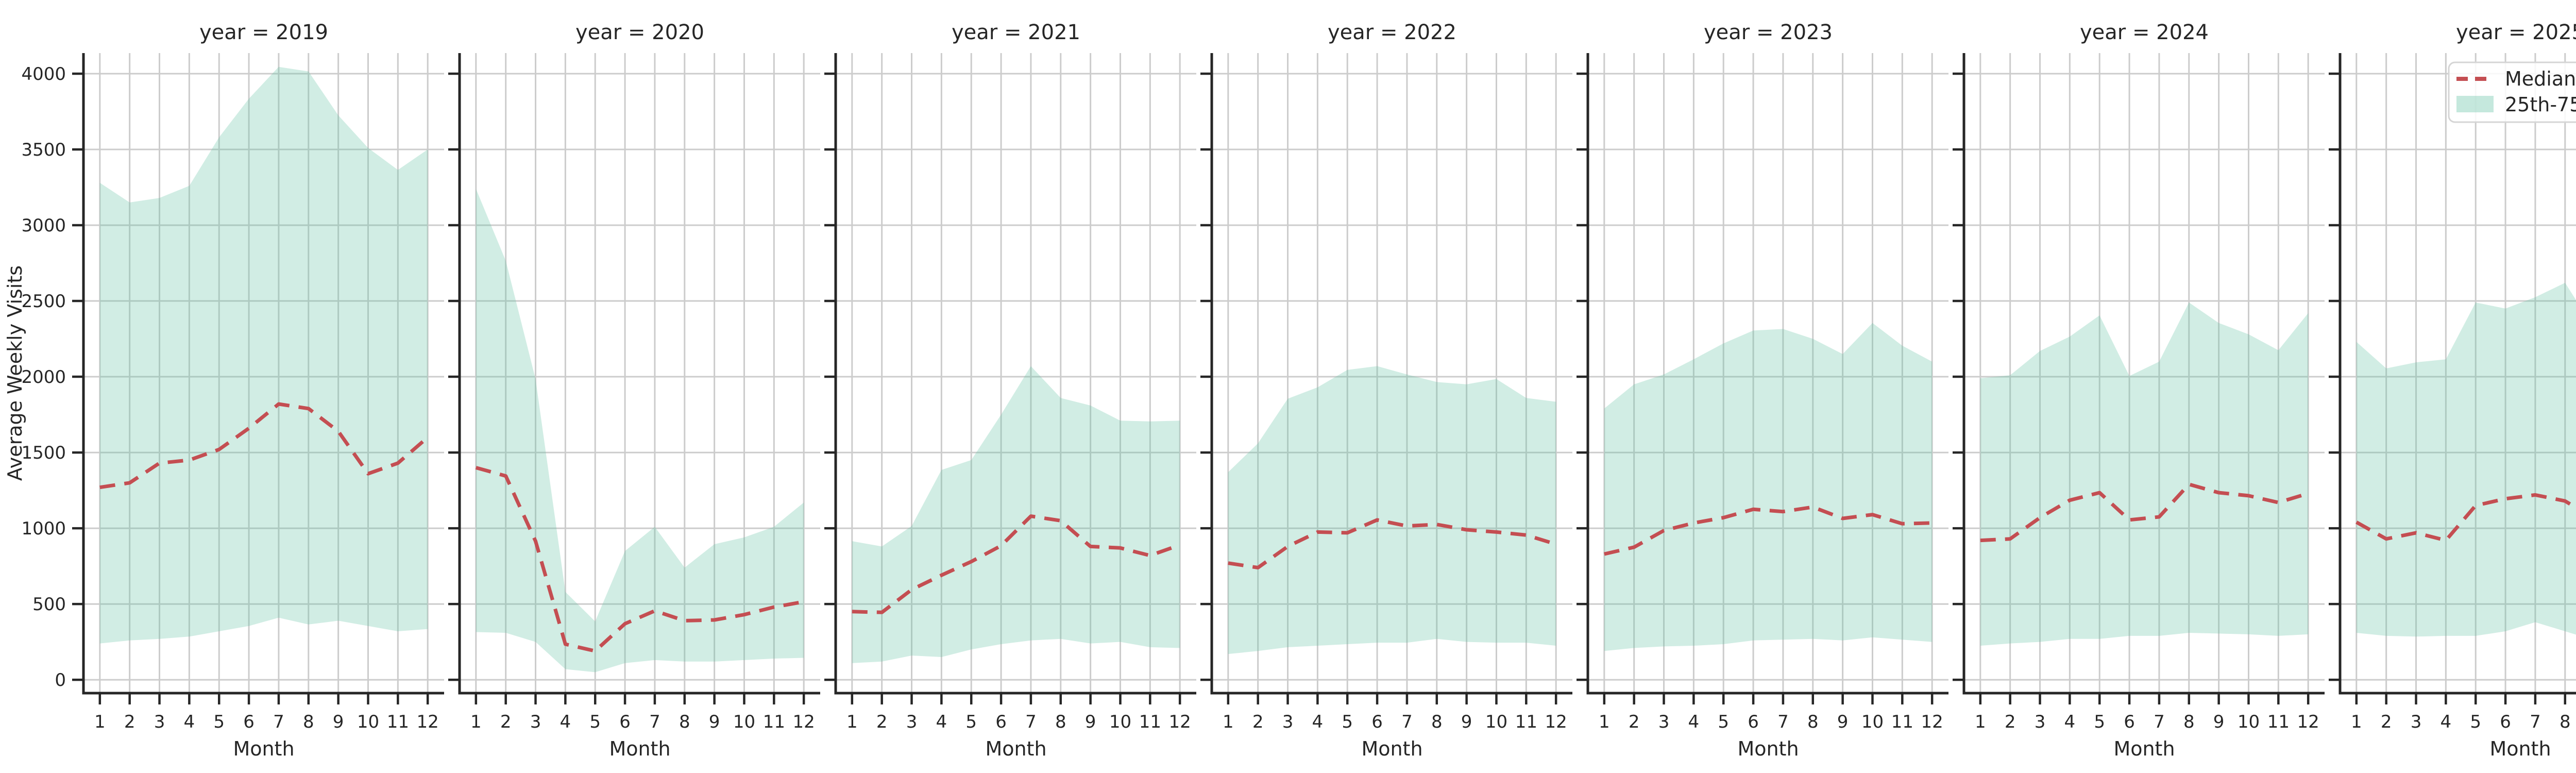  Describe the element at coordinates (2458, 373) in the screenshot. I see `gridlines-2025` at that location.